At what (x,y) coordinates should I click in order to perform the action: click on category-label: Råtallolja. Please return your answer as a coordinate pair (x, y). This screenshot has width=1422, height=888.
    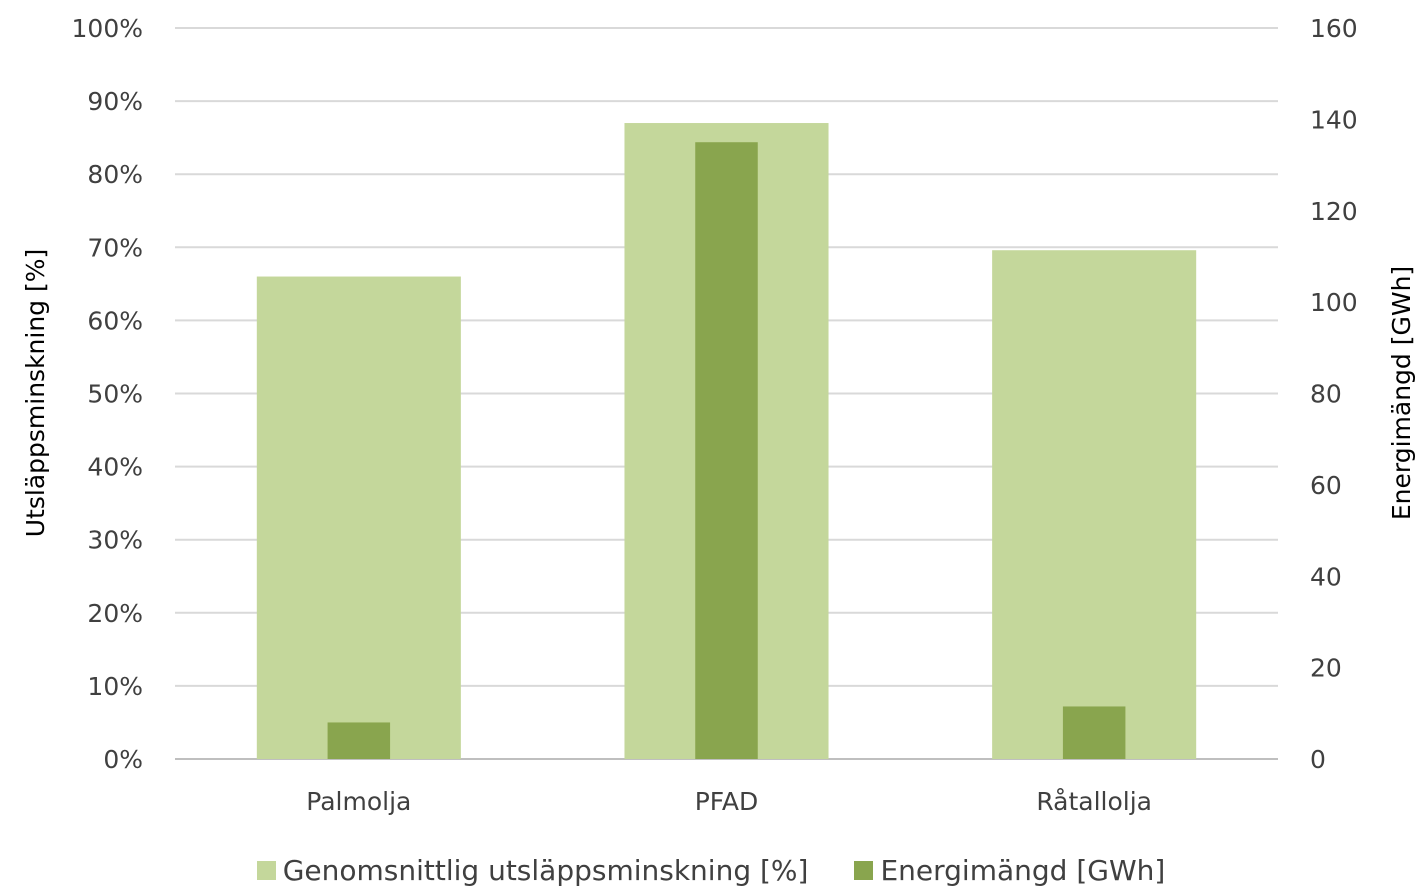
    Looking at the image, I should click on (1094, 801).